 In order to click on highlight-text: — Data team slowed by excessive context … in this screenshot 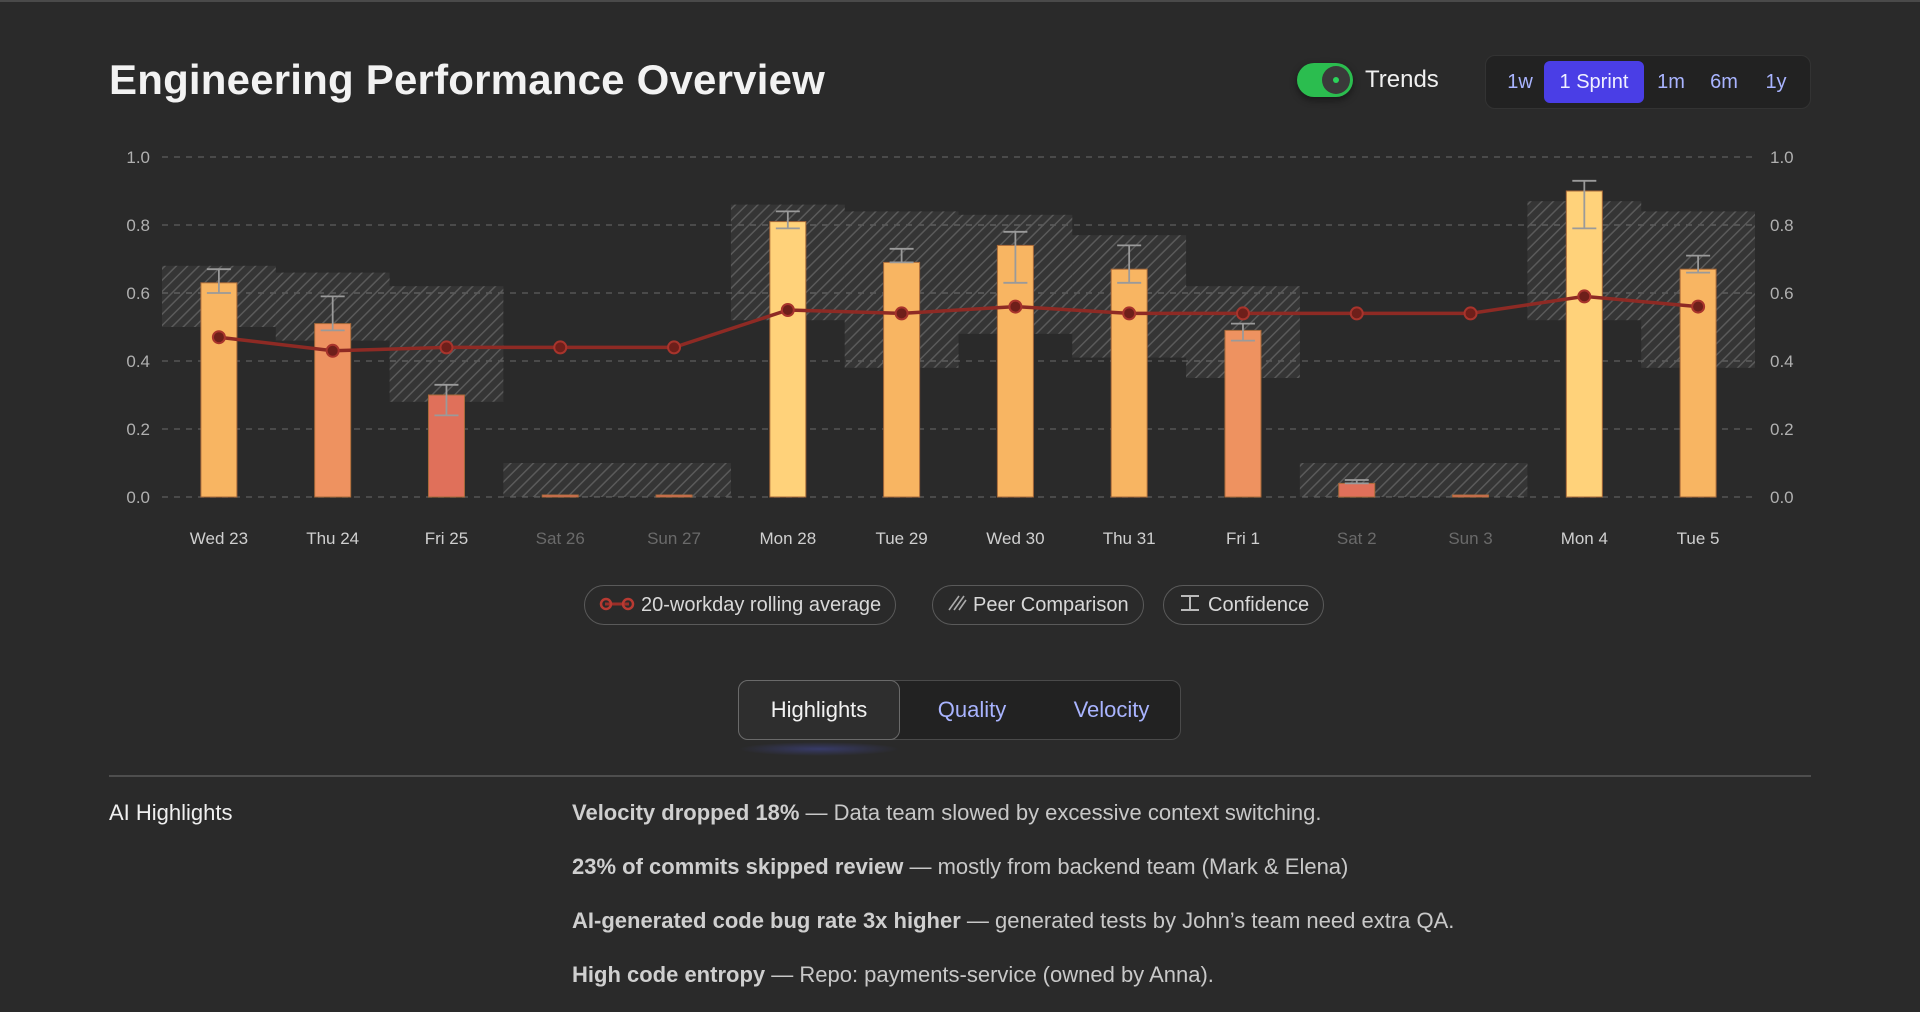, I will do `click(1060, 812)`.